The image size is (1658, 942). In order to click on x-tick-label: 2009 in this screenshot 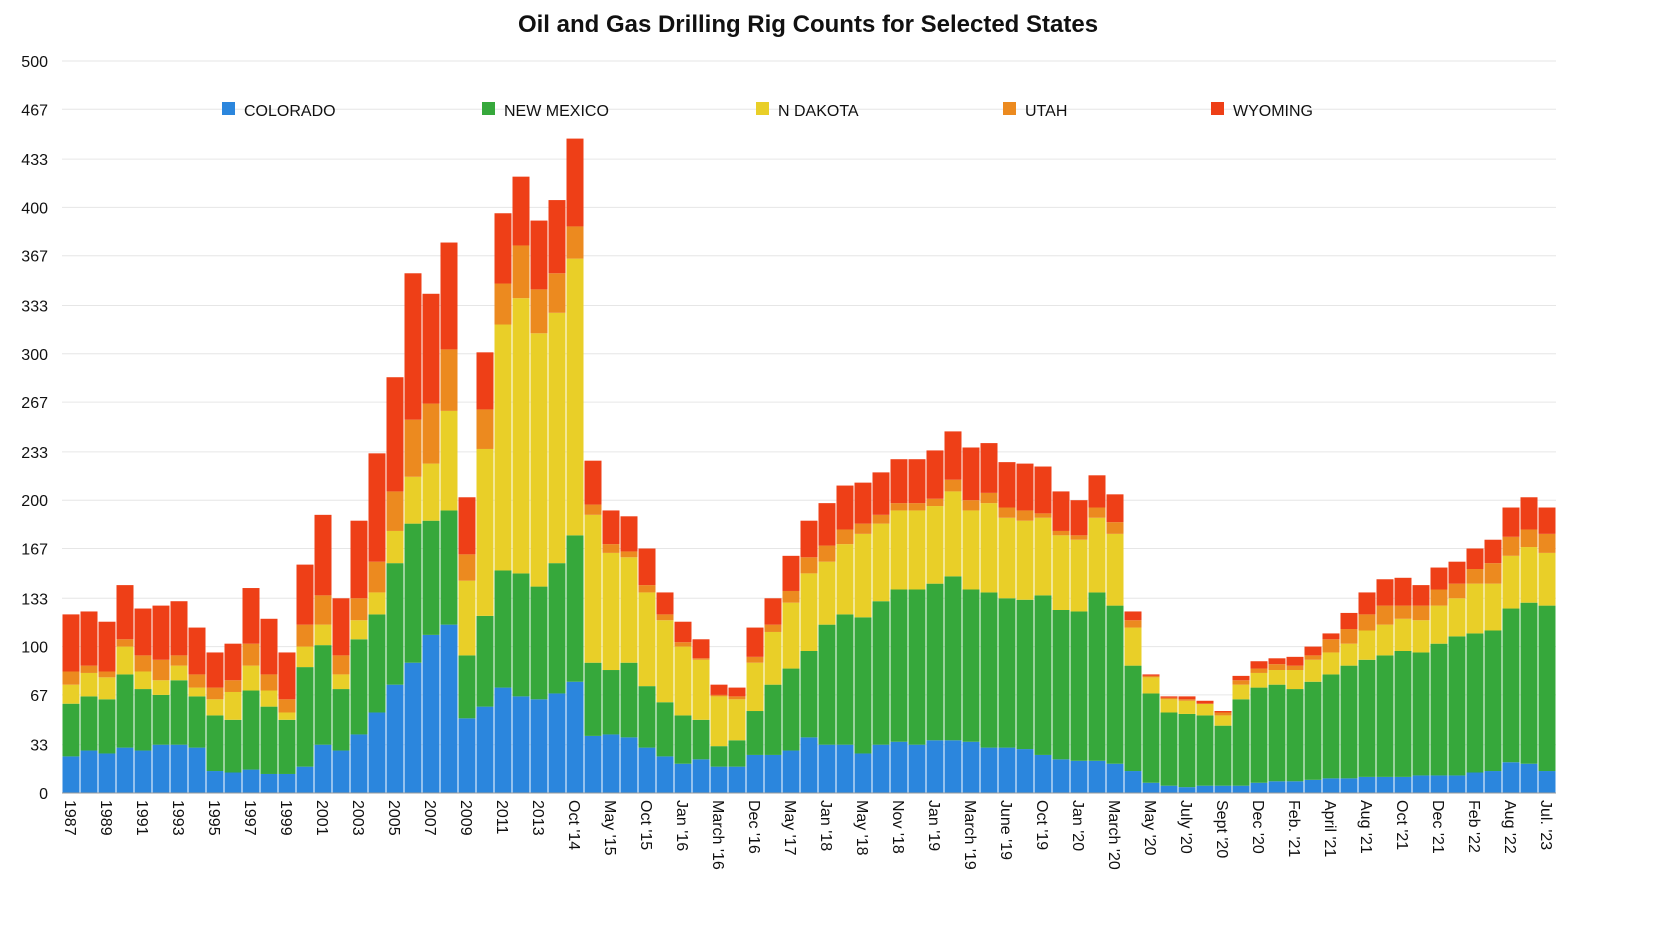, I will do `click(465, 818)`.